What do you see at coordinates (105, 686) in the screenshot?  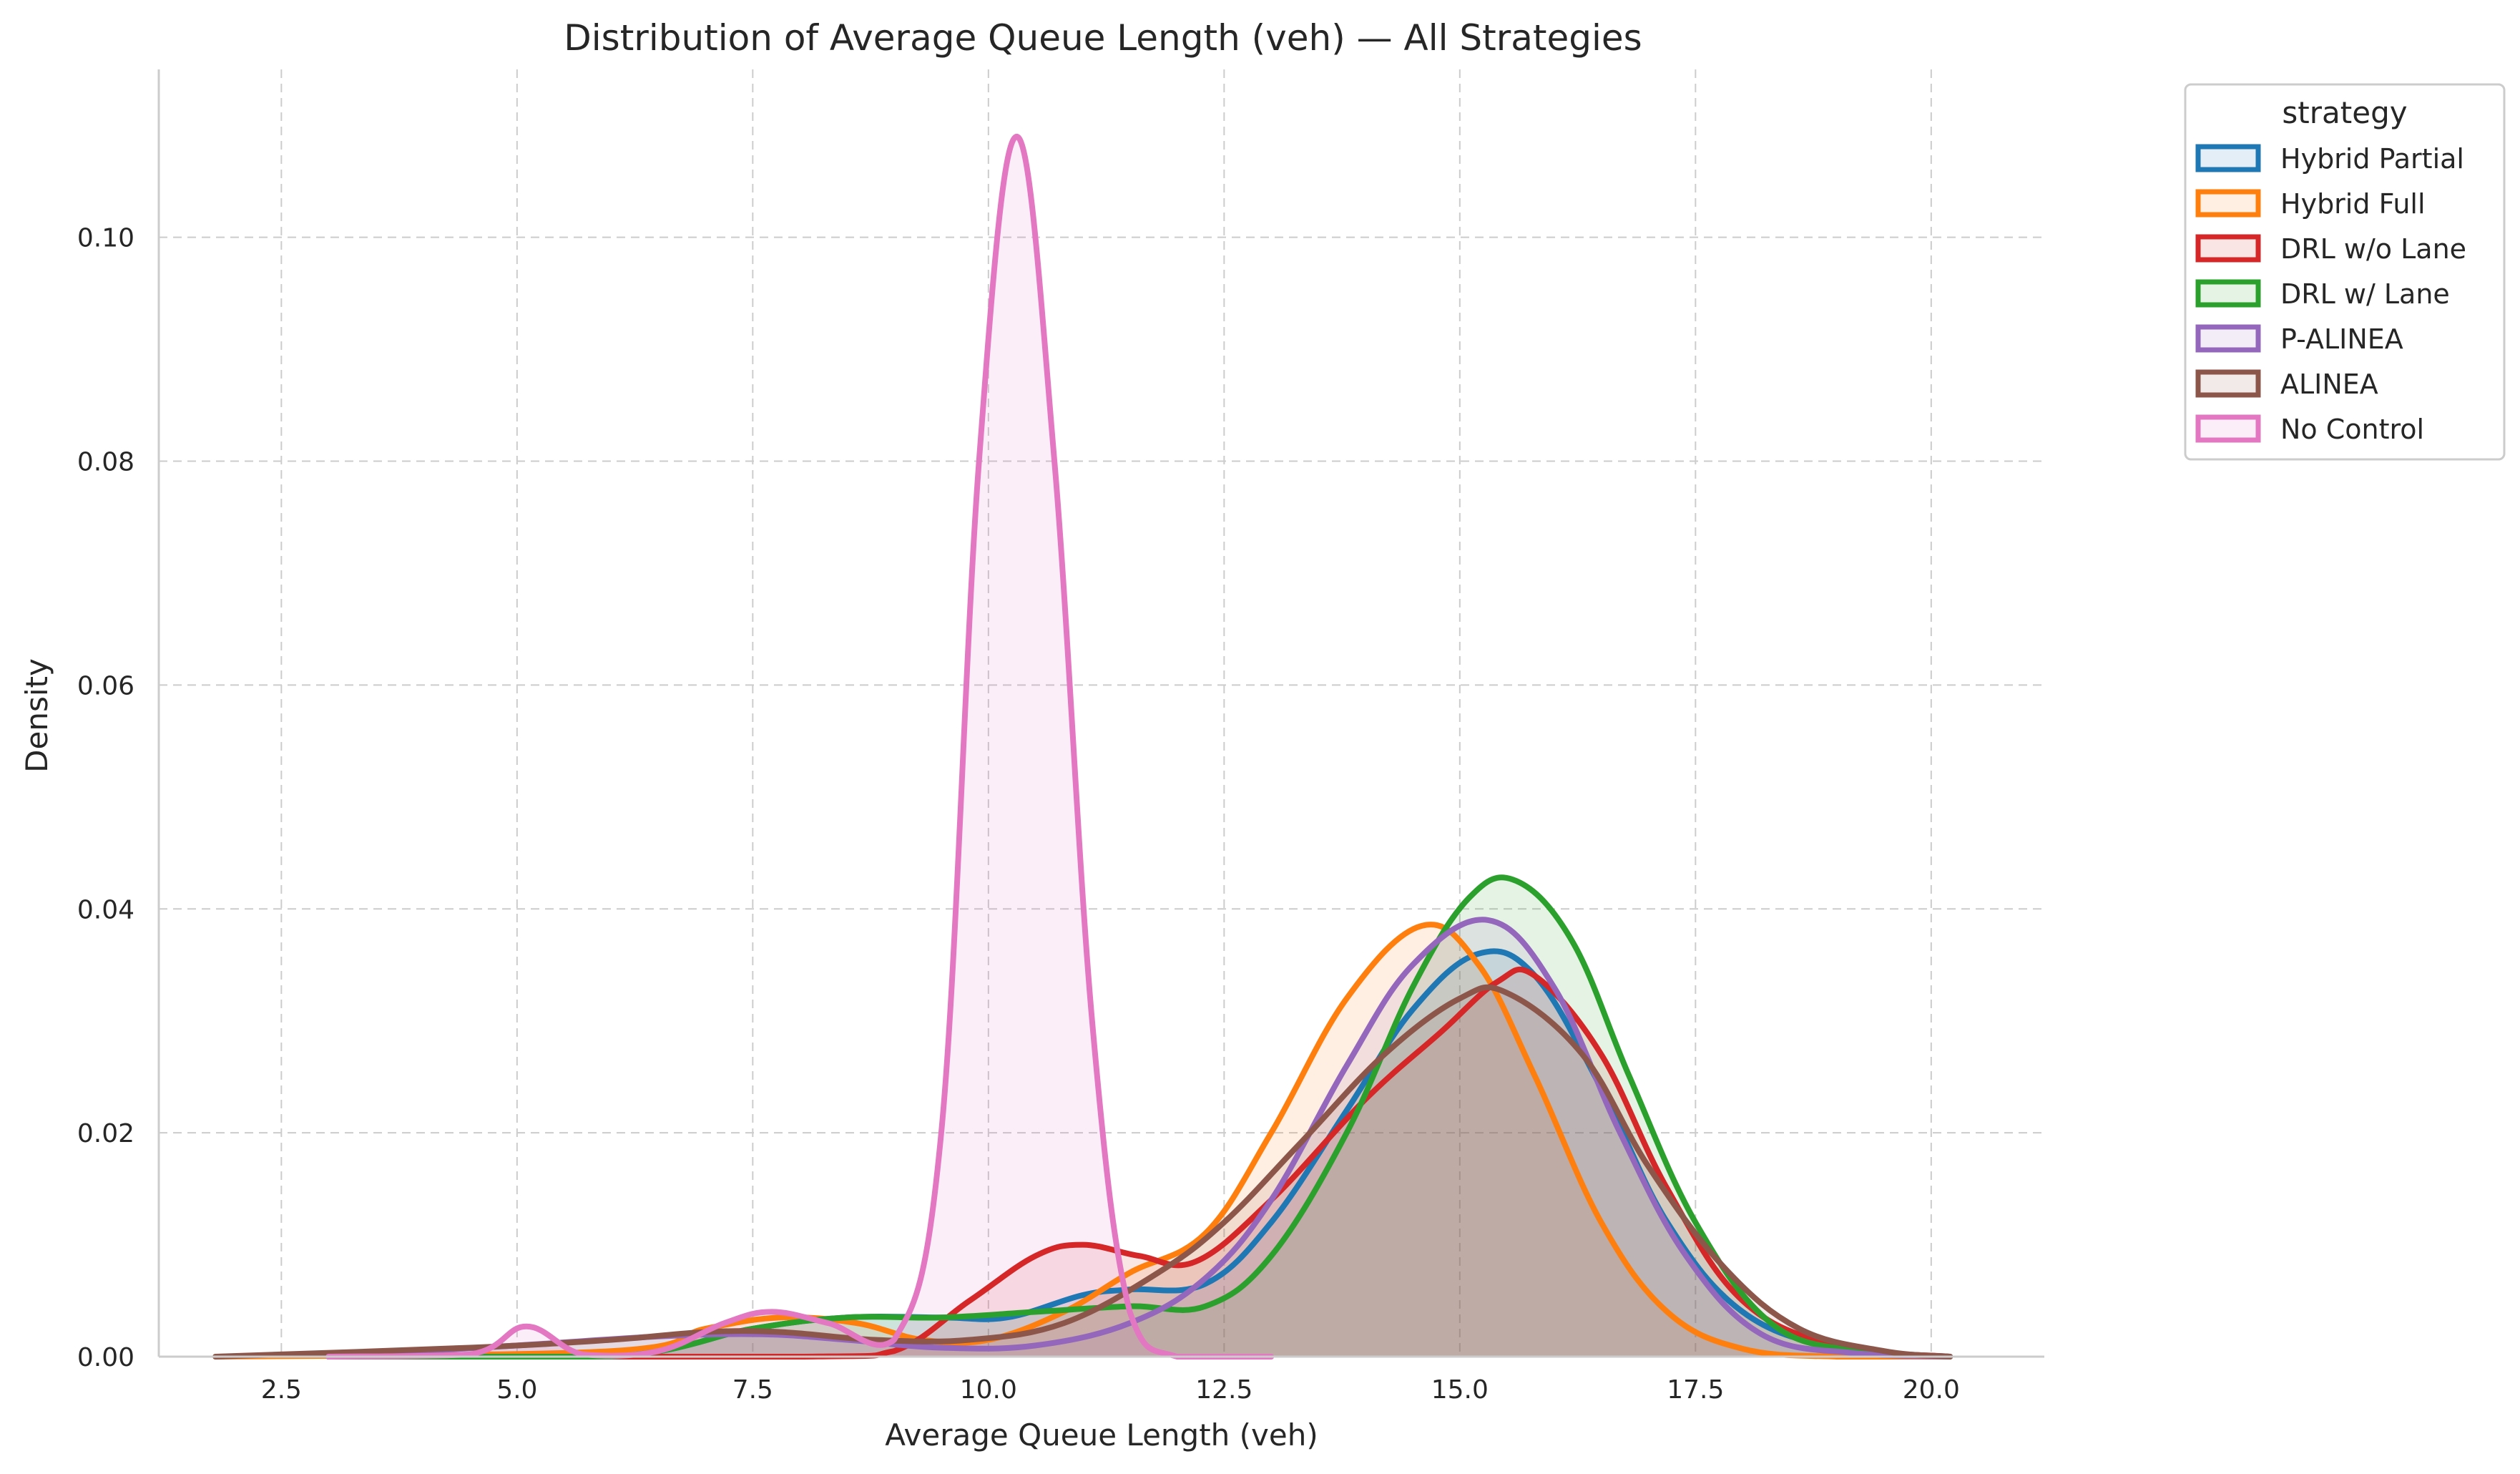 I see `y-tick-label: 0.06` at bounding box center [105, 686].